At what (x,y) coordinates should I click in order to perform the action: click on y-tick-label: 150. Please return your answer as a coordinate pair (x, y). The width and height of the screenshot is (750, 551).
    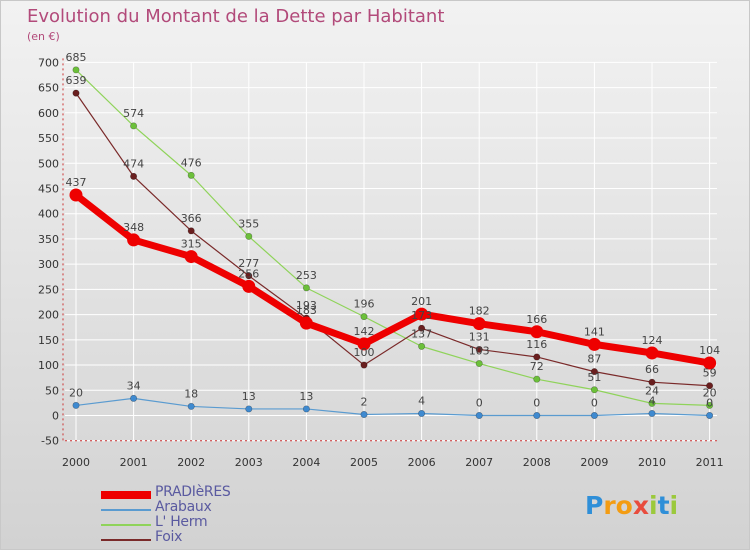
    Looking at the image, I should click on (48, 340).